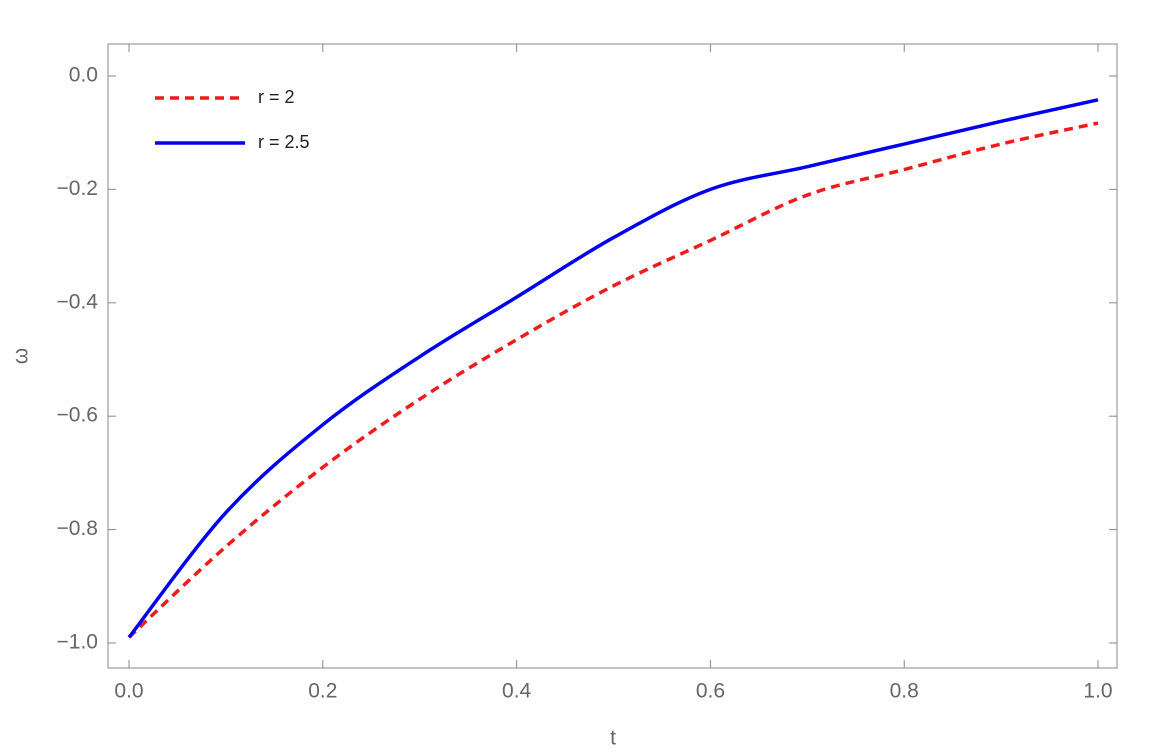 The height and width of the screenshot is (754, 1163). What do you see at coordinates (128, 691) in the screenshot?
I see `x-tick-label: 0.0` at bounding box center [128, 691].